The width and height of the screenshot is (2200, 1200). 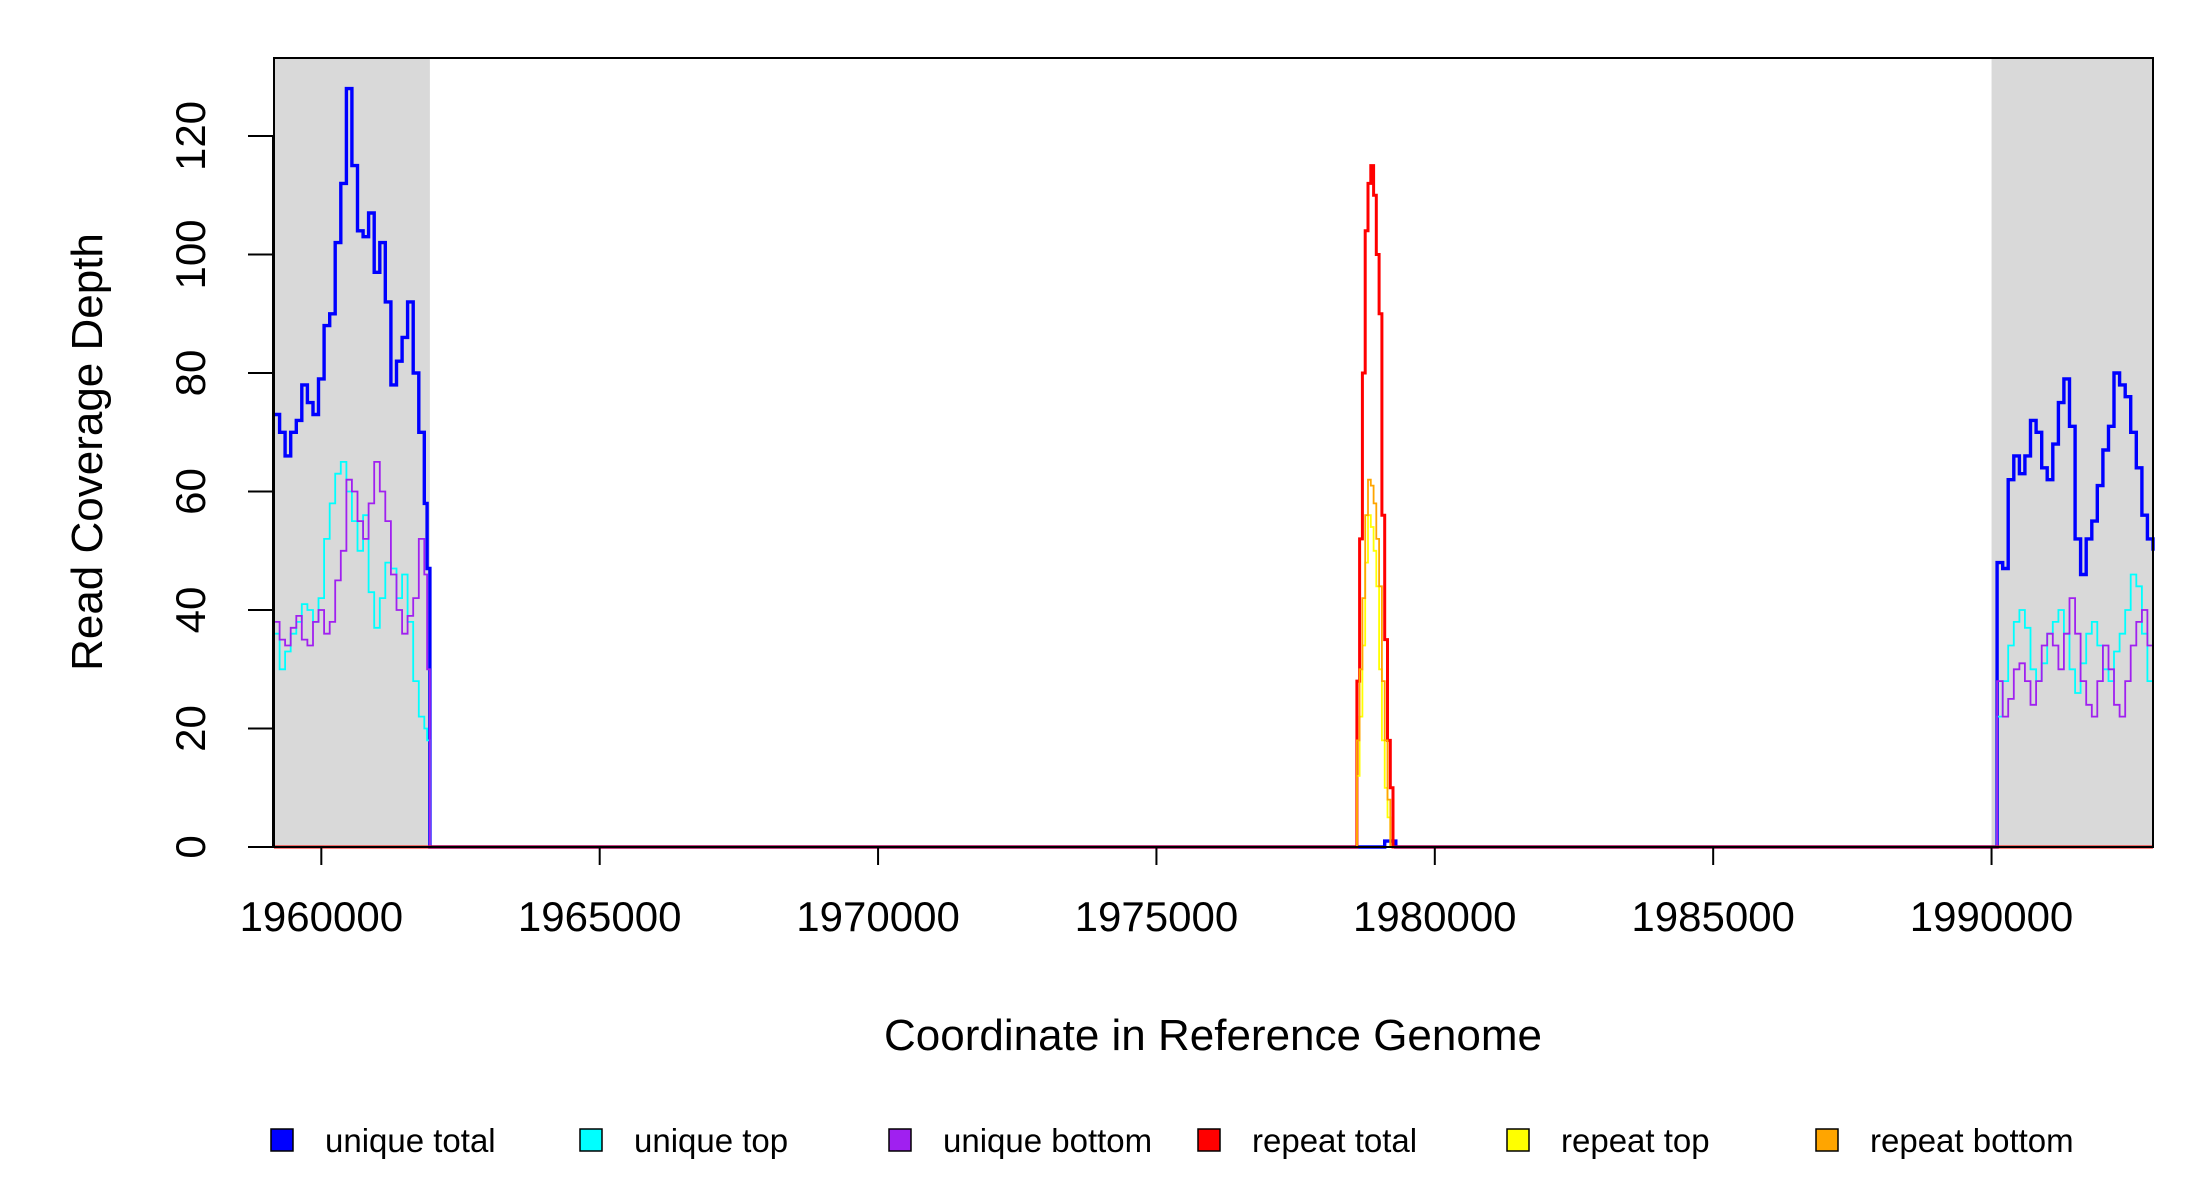 What do you see at coordinates (190, 136) in the screenshot?
I see `y-tick-label: 120` at bounding box center [190, 136].